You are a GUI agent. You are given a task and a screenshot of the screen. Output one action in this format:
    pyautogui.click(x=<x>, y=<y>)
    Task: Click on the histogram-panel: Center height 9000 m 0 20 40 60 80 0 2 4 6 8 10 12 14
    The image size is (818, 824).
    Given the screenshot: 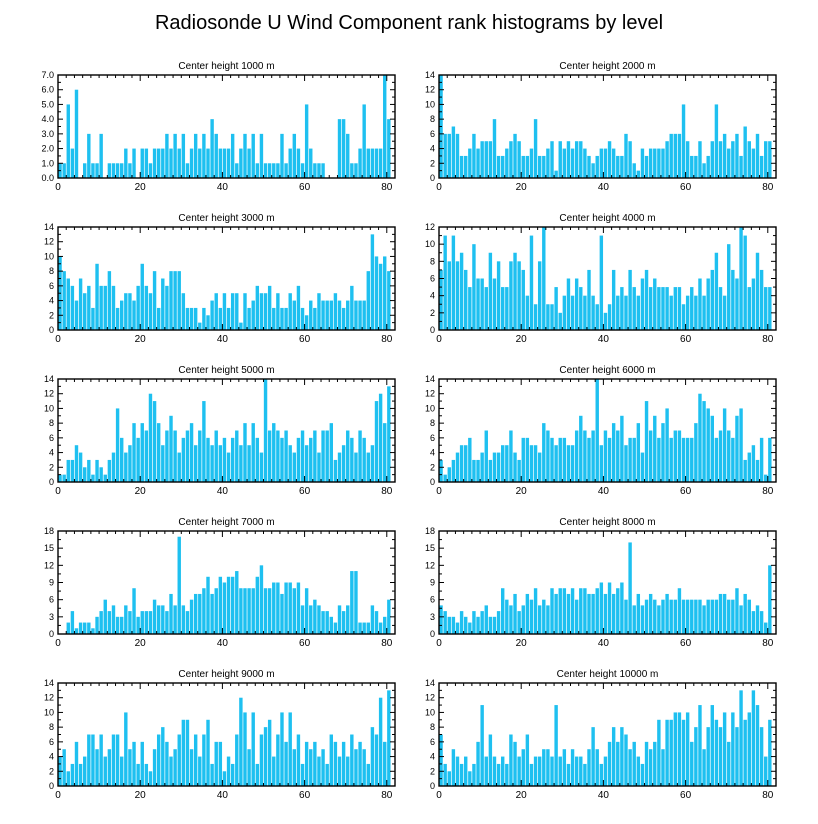 What is the action you would take?
    pyautogui.click(x=220, y=735)
    